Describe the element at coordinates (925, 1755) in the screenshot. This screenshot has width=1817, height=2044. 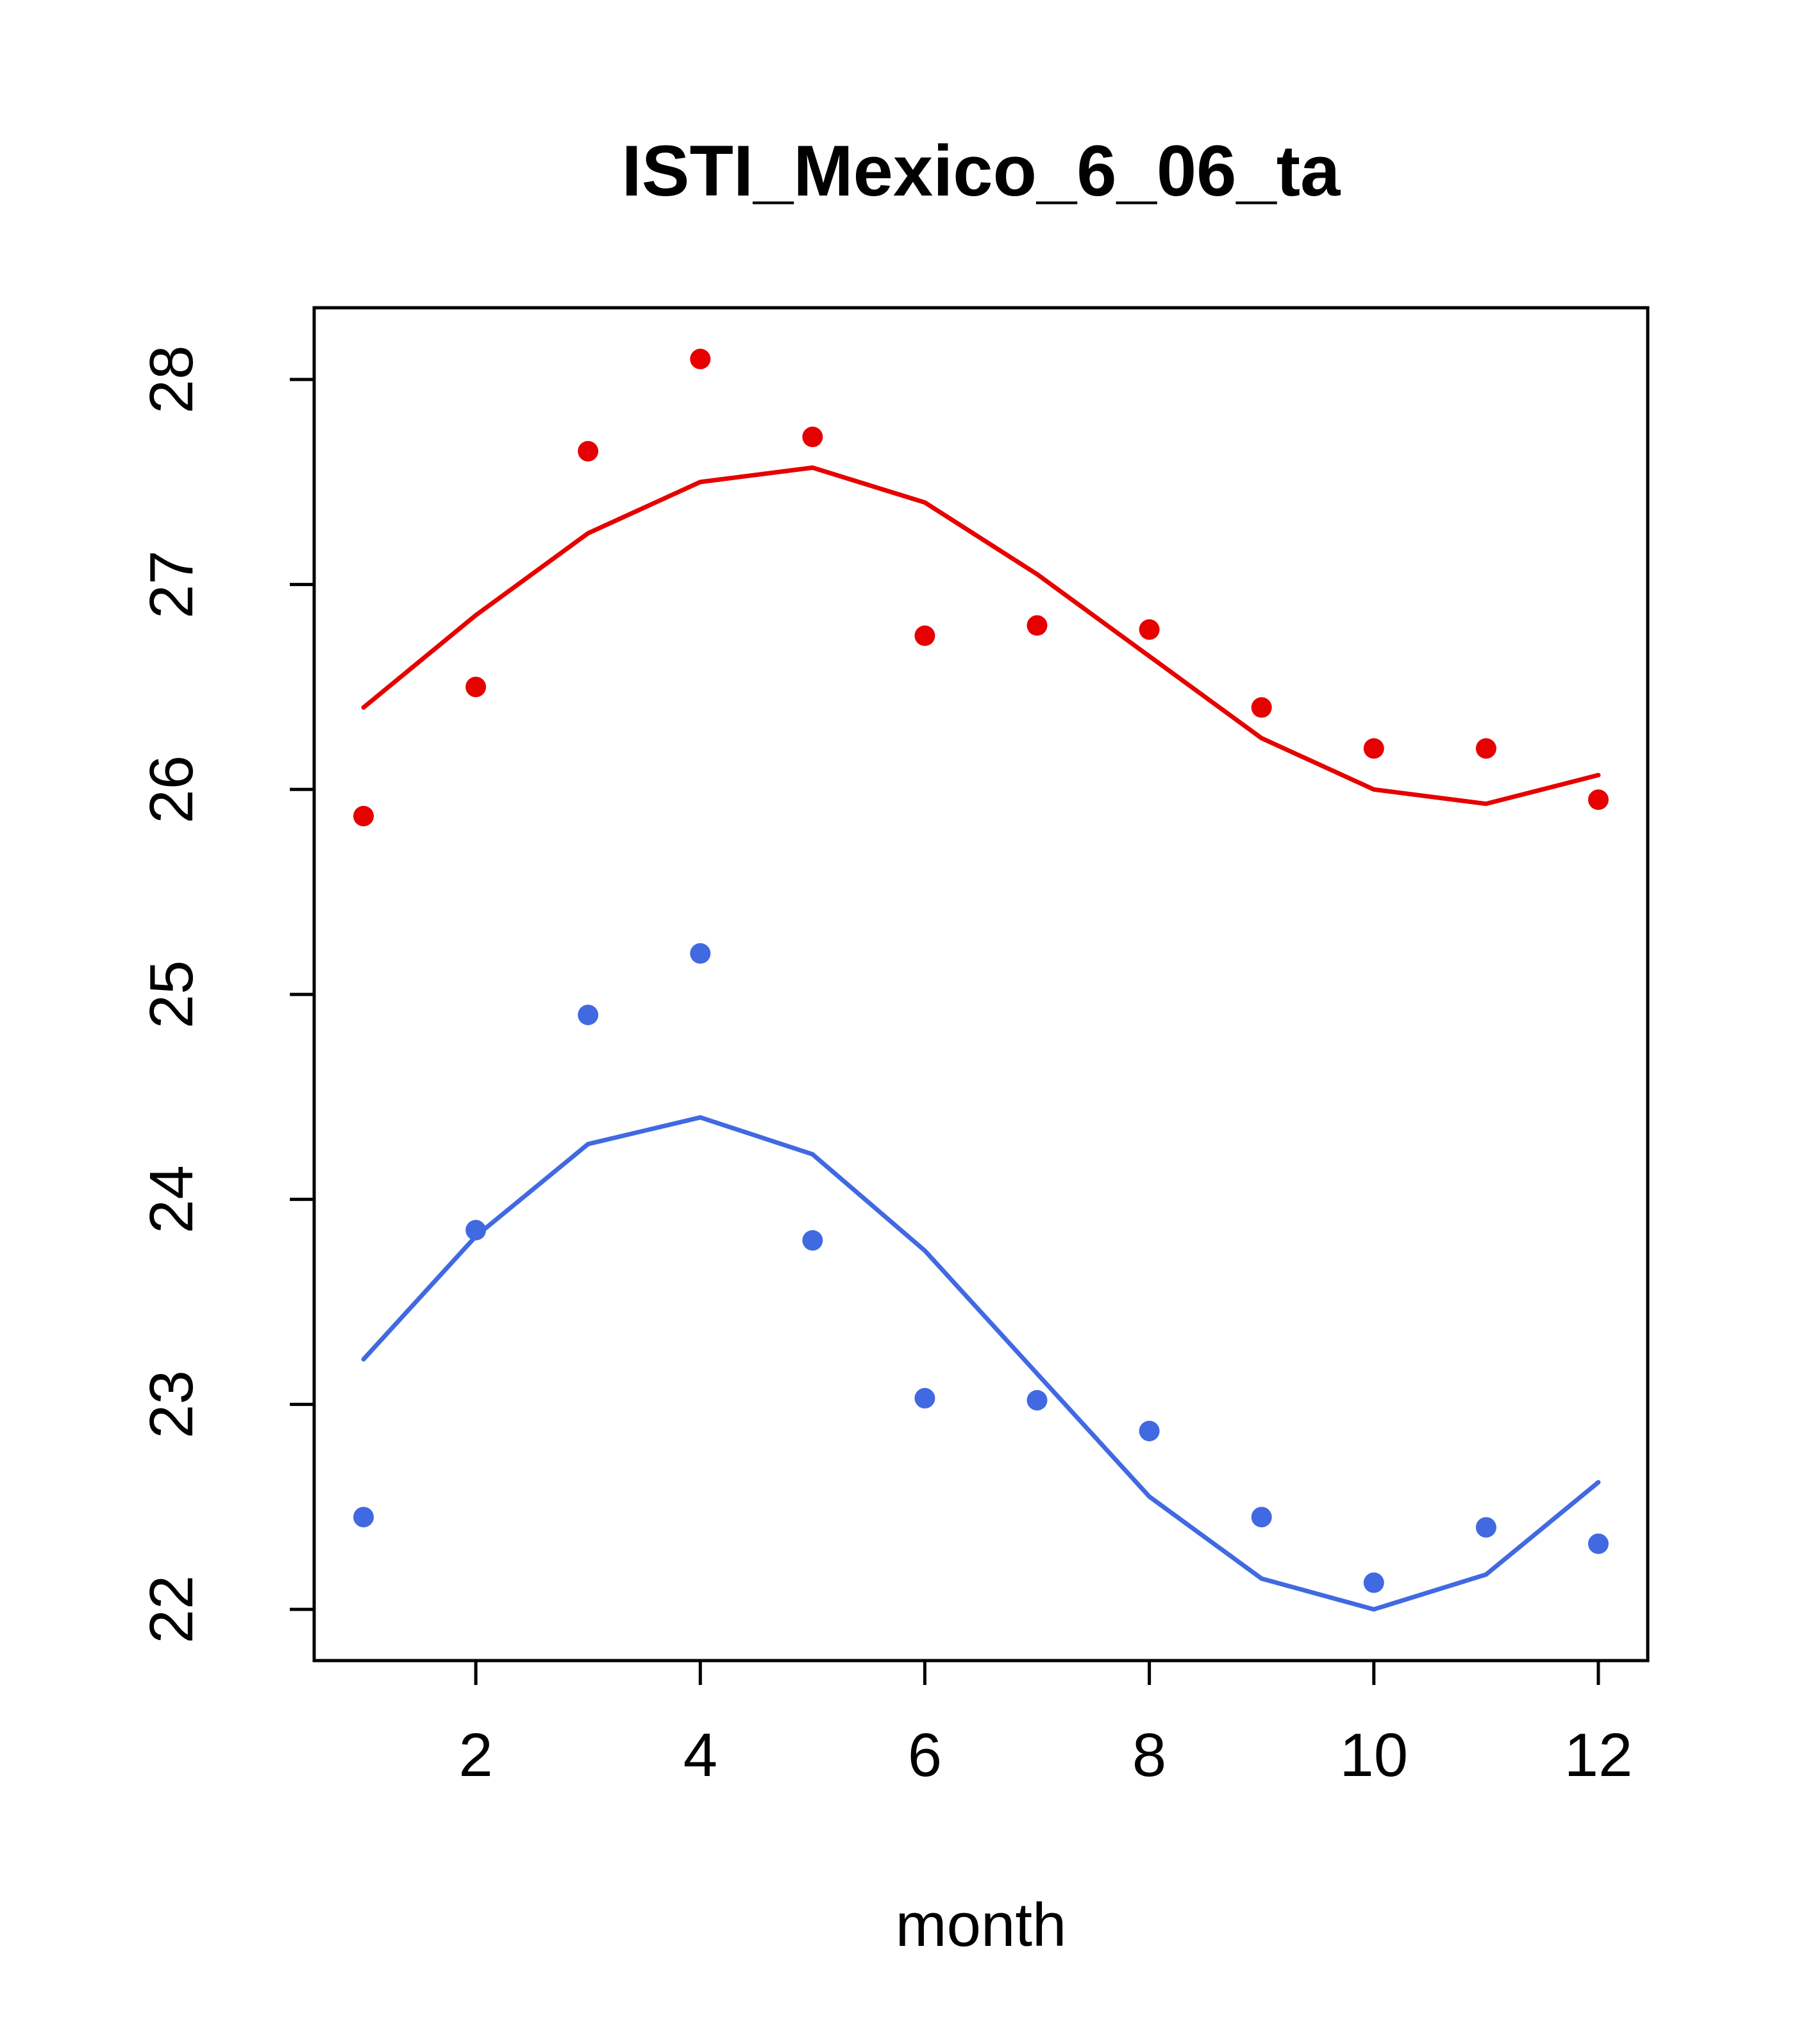
I see `x-axis-tick-label: 6` at that location.